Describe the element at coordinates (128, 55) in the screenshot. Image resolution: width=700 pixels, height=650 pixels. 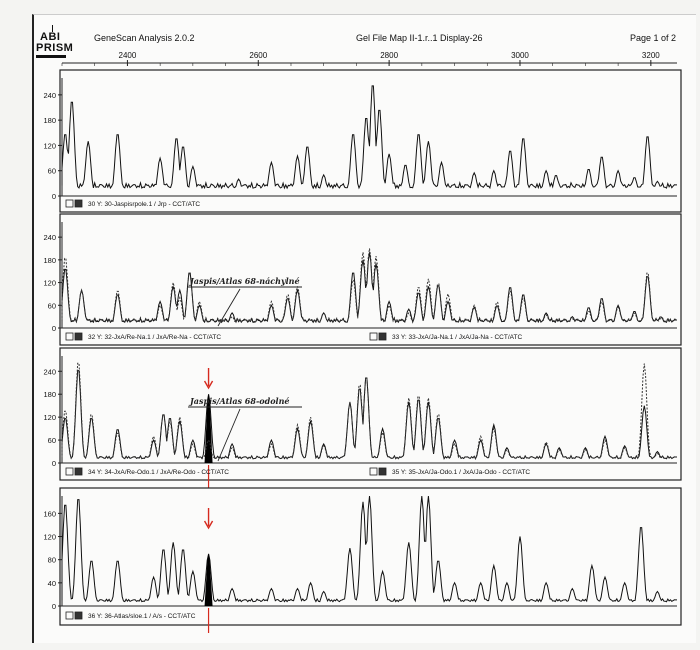
I see `x-tick-label-2400: 2400` at that location.